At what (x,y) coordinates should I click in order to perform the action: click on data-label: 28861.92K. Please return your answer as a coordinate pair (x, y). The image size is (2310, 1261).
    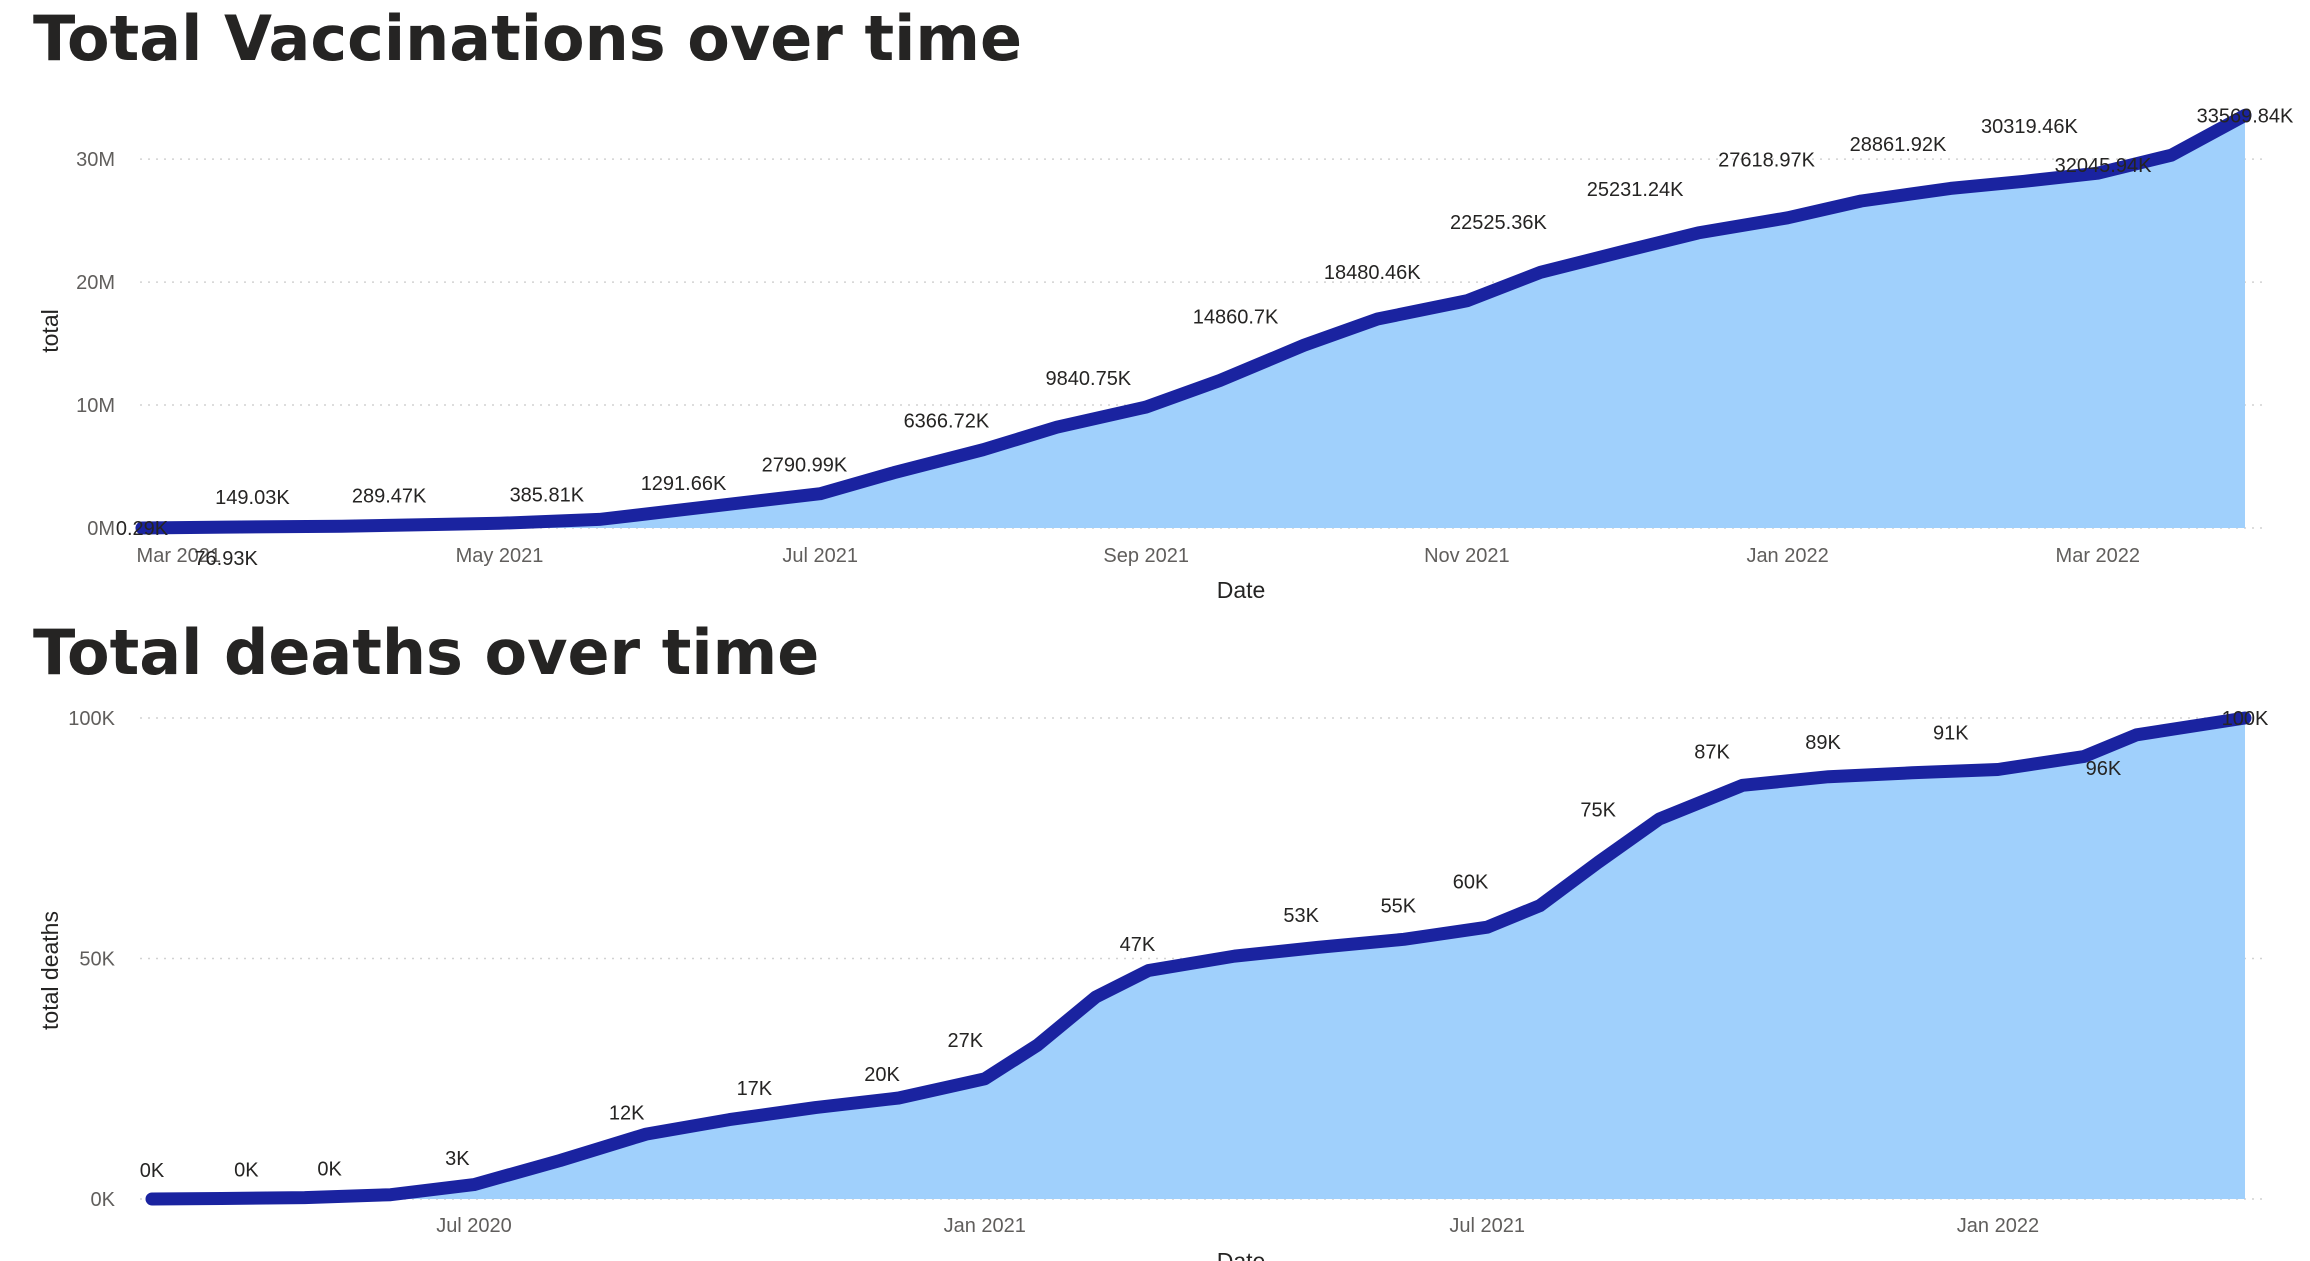
    Looking at the image, I should click on (1898, 145).